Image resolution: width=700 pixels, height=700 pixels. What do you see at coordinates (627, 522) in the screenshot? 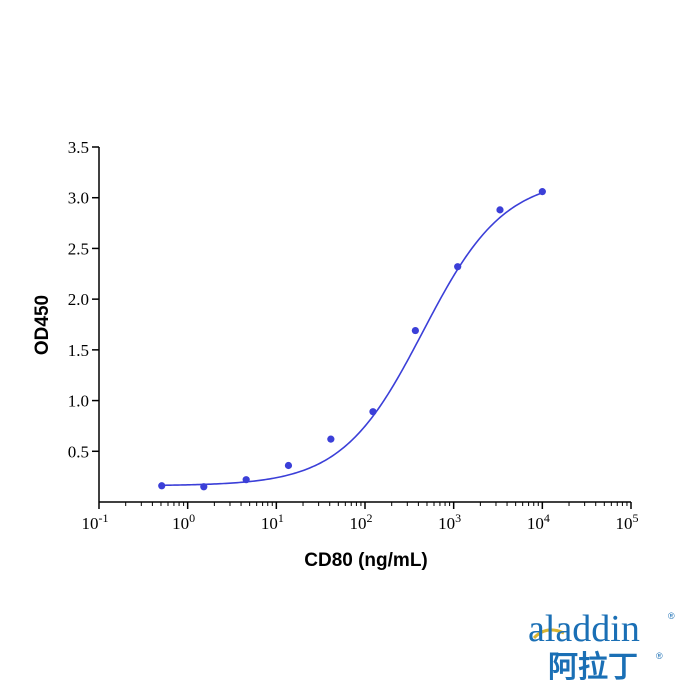
I see `x-tick-label: 10⁵` at bounding box center [627, 522].